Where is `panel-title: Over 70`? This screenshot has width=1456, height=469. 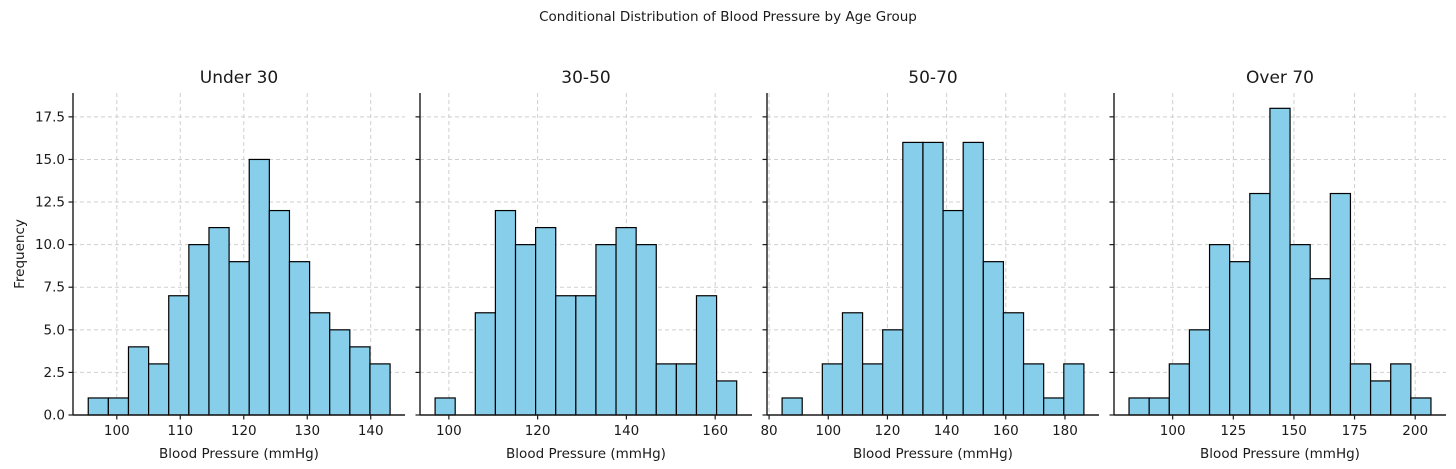 panel-title: Over 70 is located at coordinates (1280, 78).